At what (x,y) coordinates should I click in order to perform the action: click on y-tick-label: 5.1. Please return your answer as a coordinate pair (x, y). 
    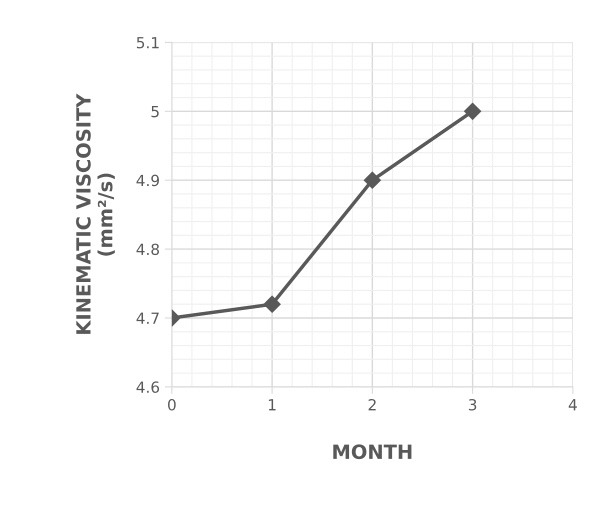
    Looking at the image, I should click on (147, 42).